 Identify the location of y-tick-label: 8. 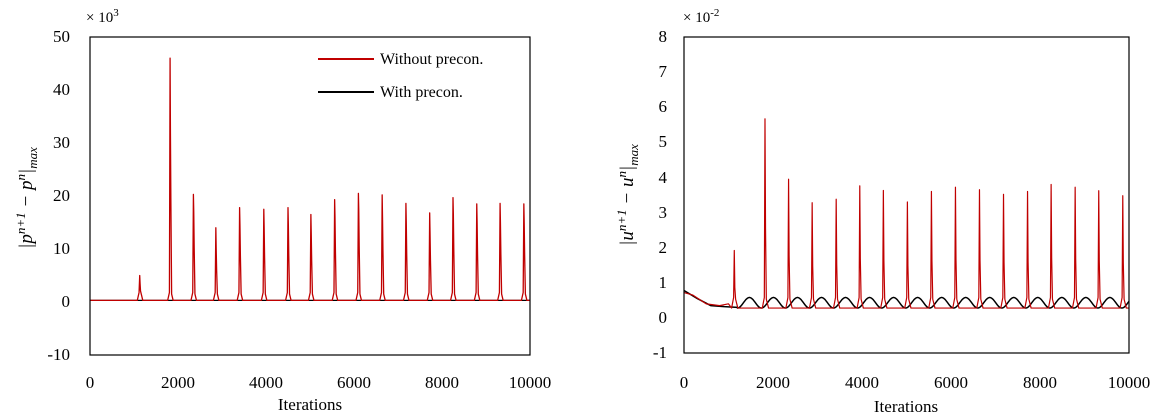
(663, 36).